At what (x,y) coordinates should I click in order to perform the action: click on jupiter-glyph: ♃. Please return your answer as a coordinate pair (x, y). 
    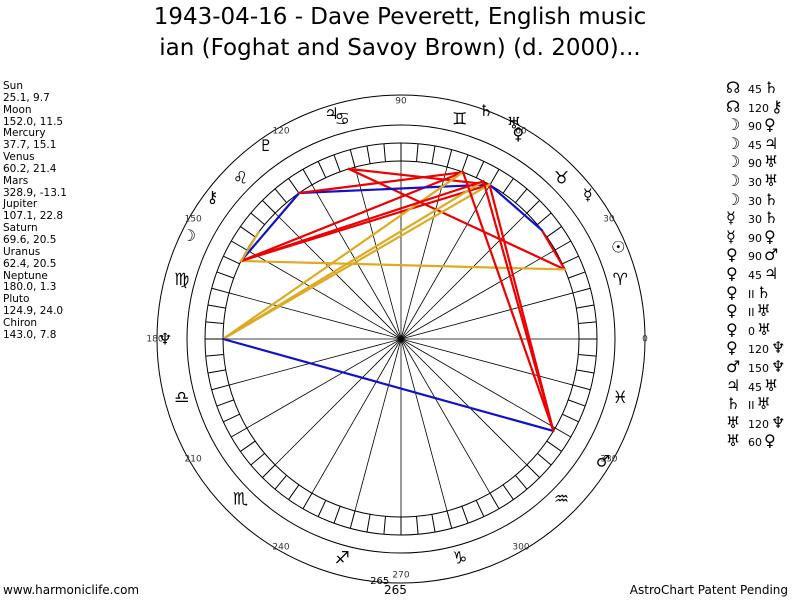
    Looking at the image, I should click on (331, 113).